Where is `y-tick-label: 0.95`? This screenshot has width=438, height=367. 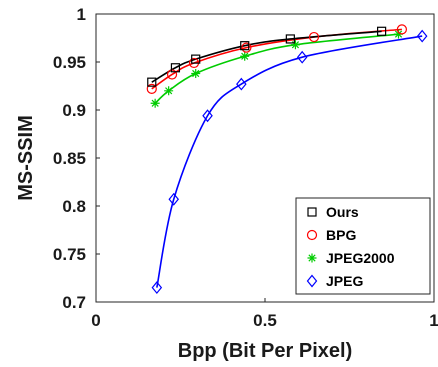 y-tick-label: 0.95 is located at coordinates (69, 62).